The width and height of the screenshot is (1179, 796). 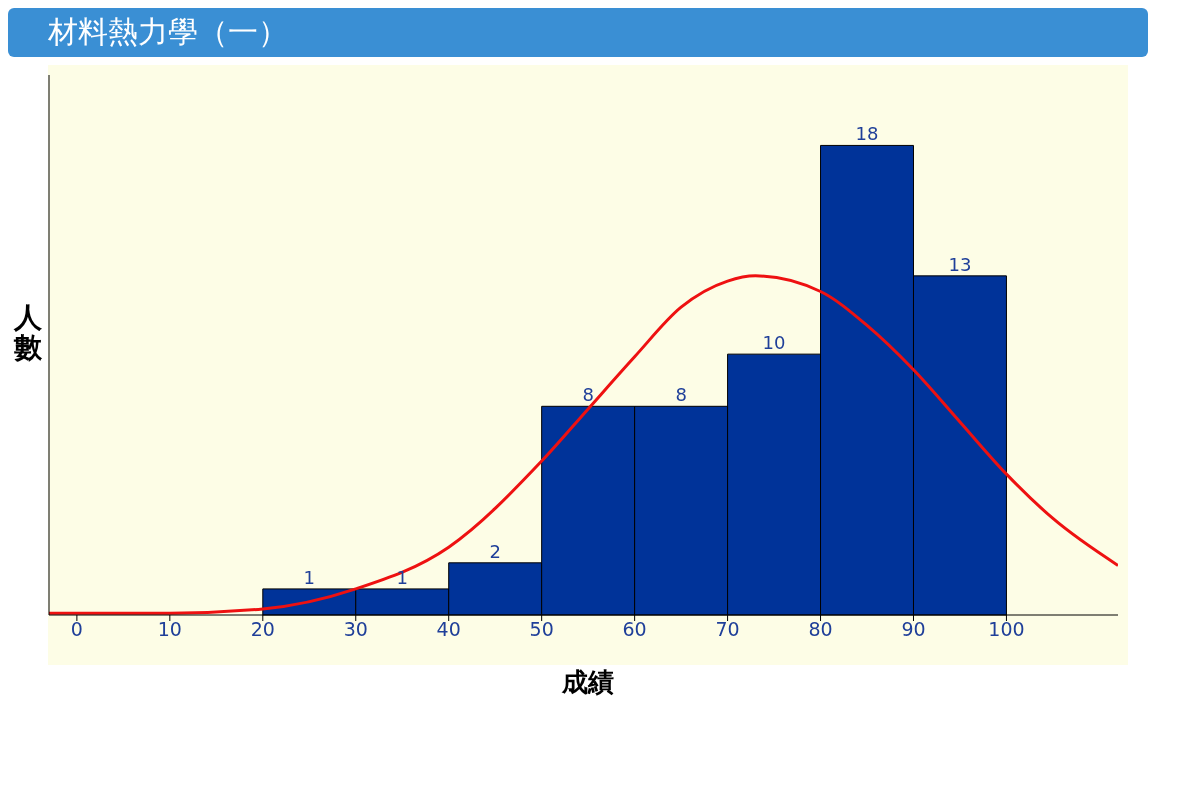 I want to click on y-axis-title: 人數, so click(x=28, y=332).